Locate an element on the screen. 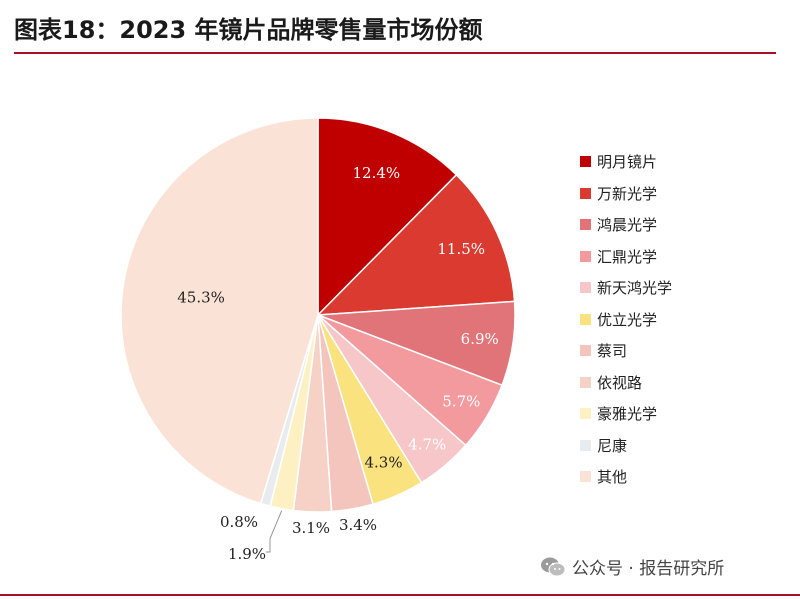 Image resolution: width=800 pixels, height=599 pixels. legend-label: 优立光学 is located at coordinates (627, 319).